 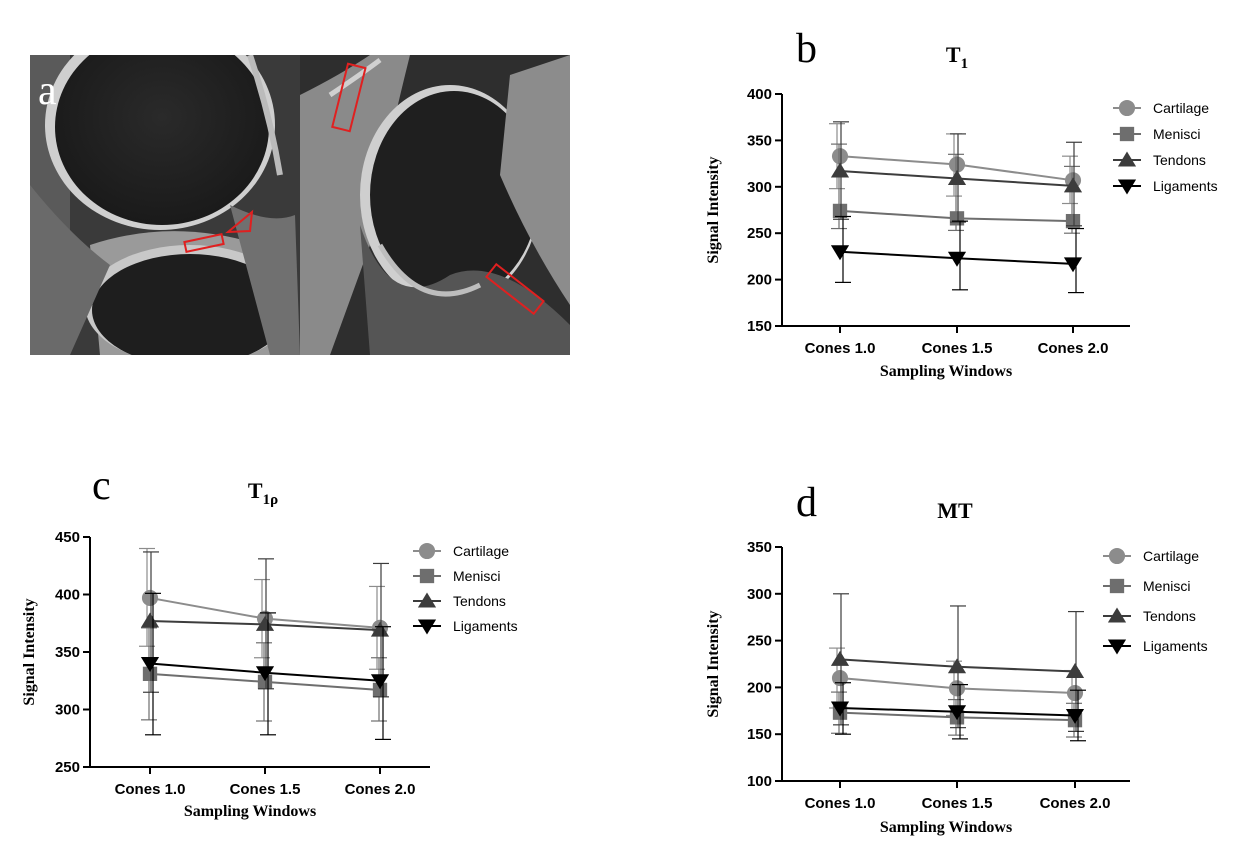 What do you see at coordinates (759, 781) in the screenshot?
I see `y-tick-label: 100` at bounding box center [759, 781].